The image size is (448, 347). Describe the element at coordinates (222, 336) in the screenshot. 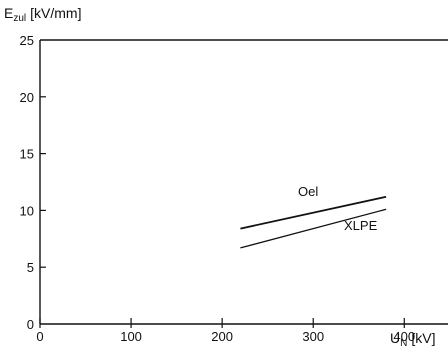

I see `x-tick-label: 200` at that location.